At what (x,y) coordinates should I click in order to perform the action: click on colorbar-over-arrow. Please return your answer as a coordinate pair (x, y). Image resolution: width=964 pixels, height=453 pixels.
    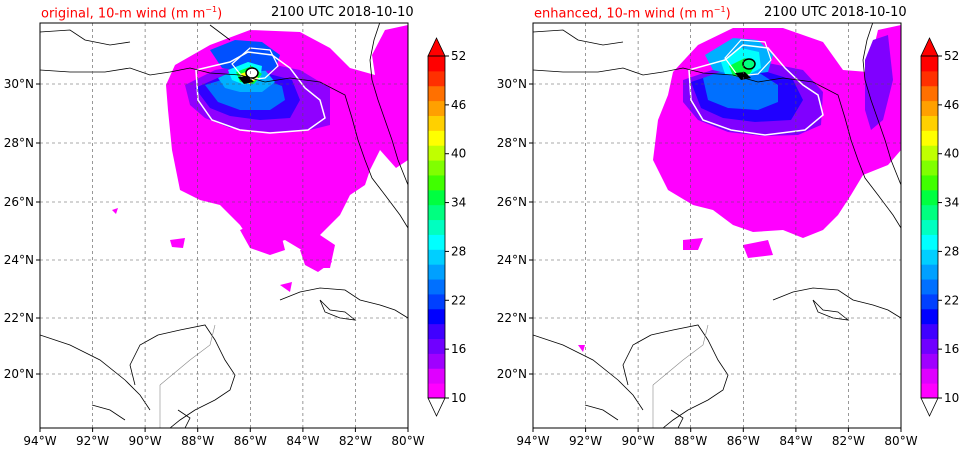
    Looking at the image, I should click on (929, 47).